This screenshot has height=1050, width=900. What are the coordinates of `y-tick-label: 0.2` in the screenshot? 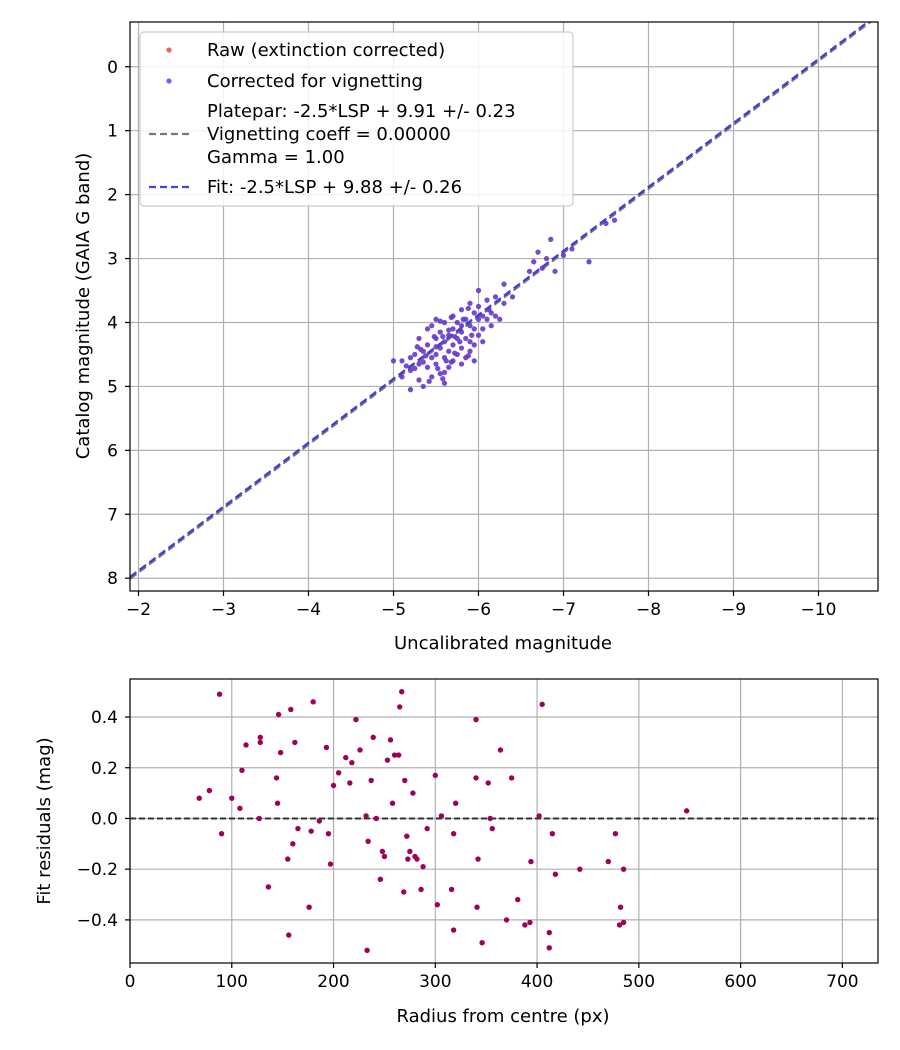 It's located at (104, 769).